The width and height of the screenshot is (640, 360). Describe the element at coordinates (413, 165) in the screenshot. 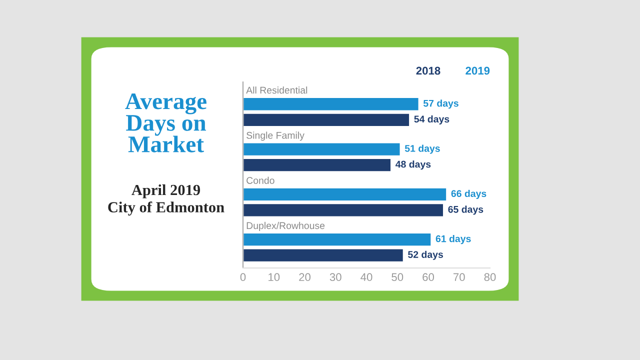

I see `data-label: 48 days` at that location.